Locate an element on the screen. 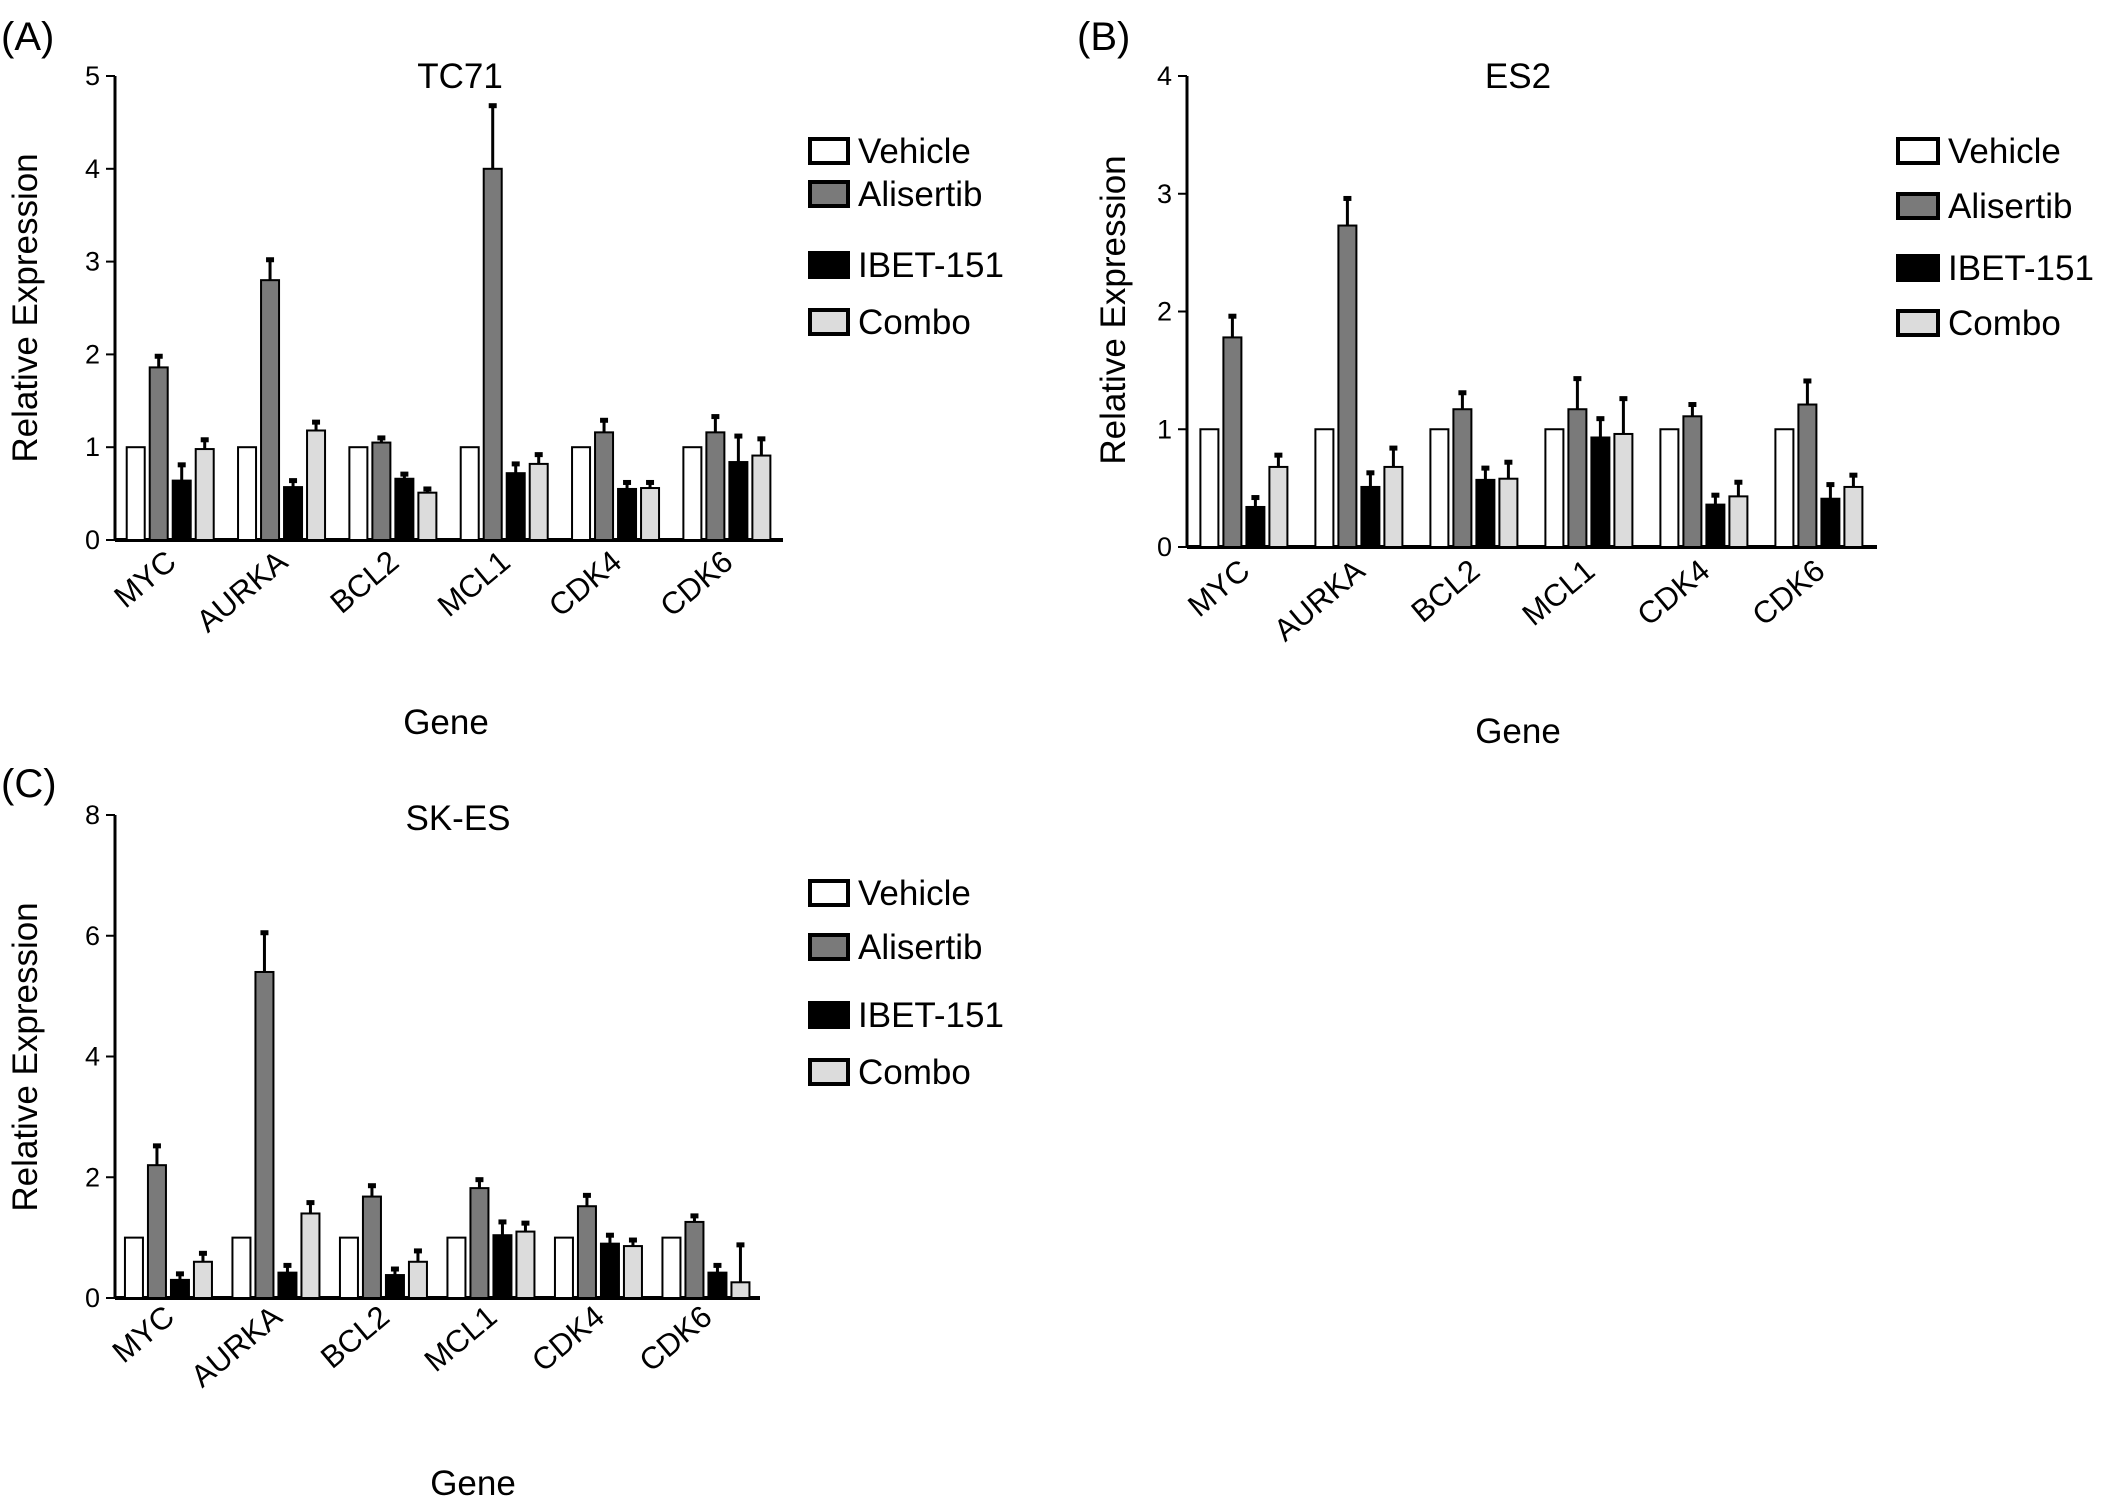 The height and width of the screenshot is (1509, 2128). chart-title: TC71 is located at coordinates (460, 76).